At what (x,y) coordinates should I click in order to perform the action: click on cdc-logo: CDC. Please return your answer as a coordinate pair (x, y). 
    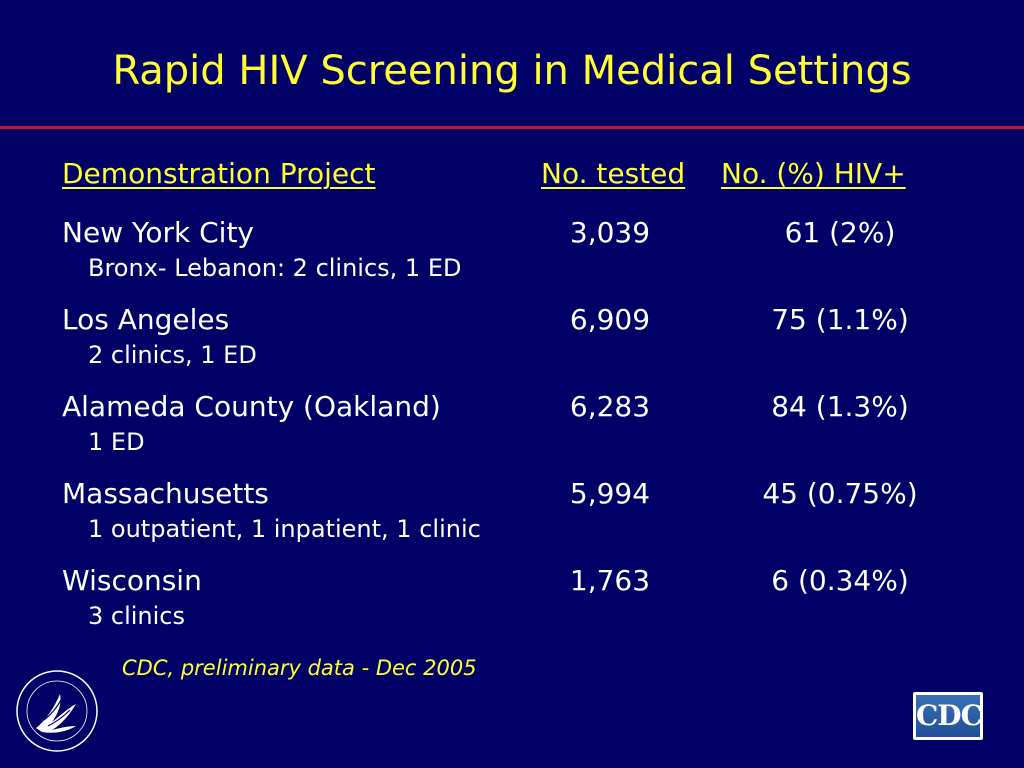
    Looking at the image, I should click on (948, 716).